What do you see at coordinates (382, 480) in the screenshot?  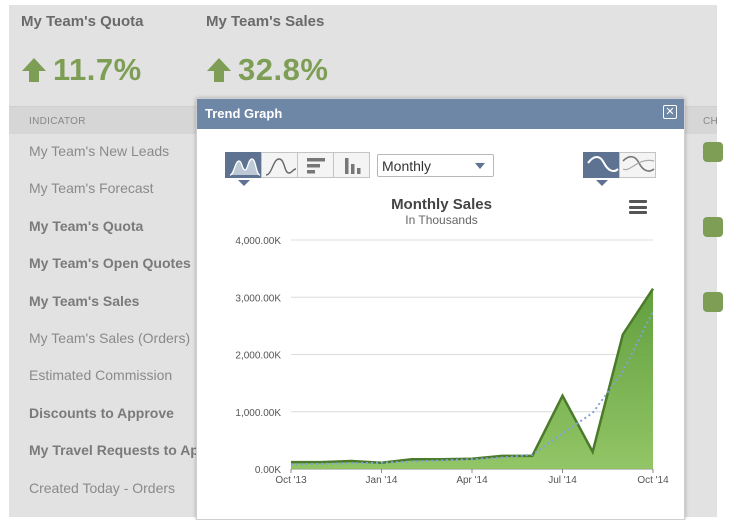 I see `x-tick-label: Jan '14` at bounding box center [382, 480].